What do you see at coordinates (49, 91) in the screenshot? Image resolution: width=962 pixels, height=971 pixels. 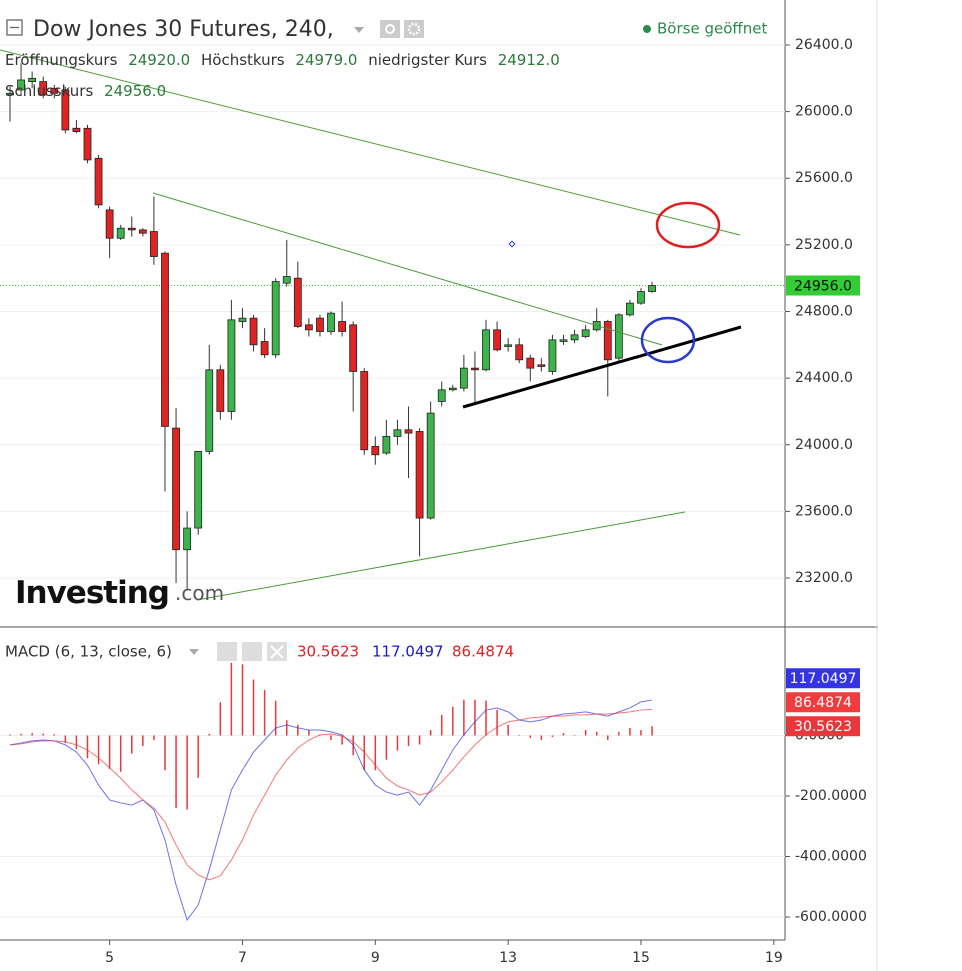 I see `ohlc-name: Schlusskurs` at bounding box center [49, 91].